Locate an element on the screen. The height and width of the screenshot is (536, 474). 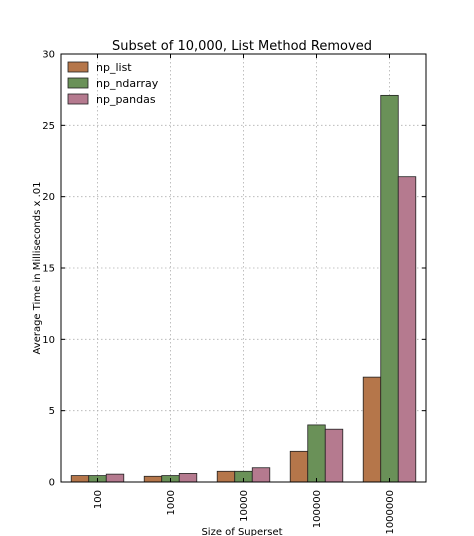
y-tick-label: 30 is located at coordinates (48, 55).